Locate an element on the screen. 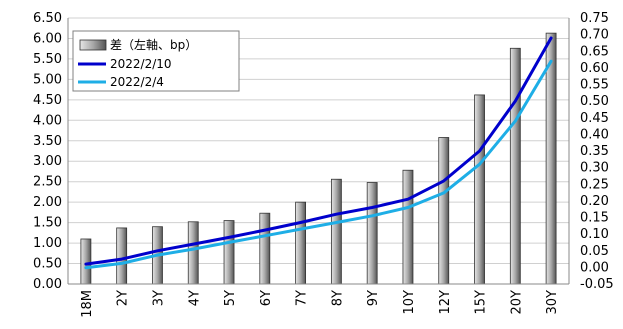  legend-label-line-1: 2022/2/10 is located at coordinates (141, 64).